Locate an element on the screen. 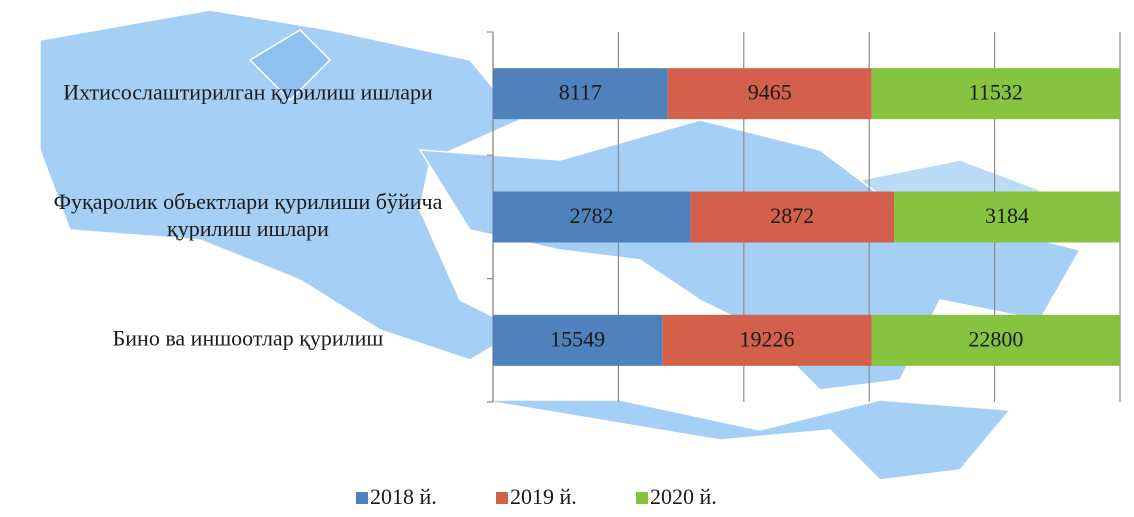 The image size is (1134, 517). value-label: 19226 is located at coordinates (767, 338).